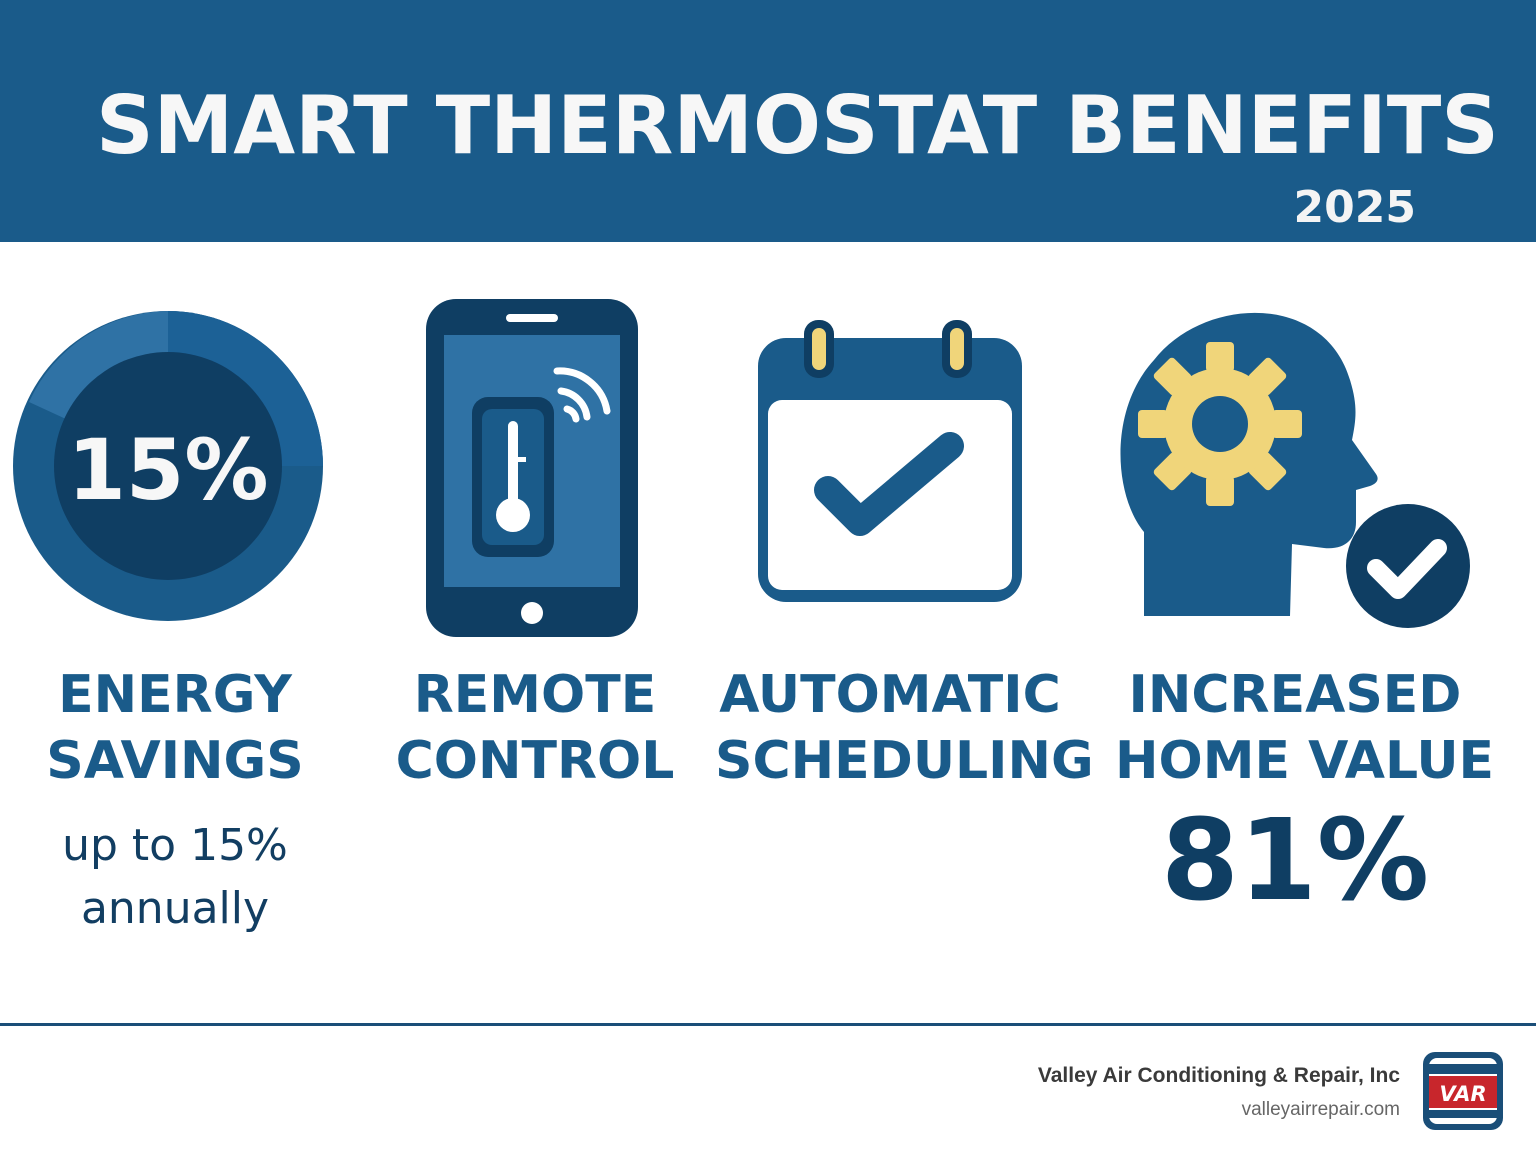  I want to click on remote-control-label-line1: REMOTE, so click(535, 695).